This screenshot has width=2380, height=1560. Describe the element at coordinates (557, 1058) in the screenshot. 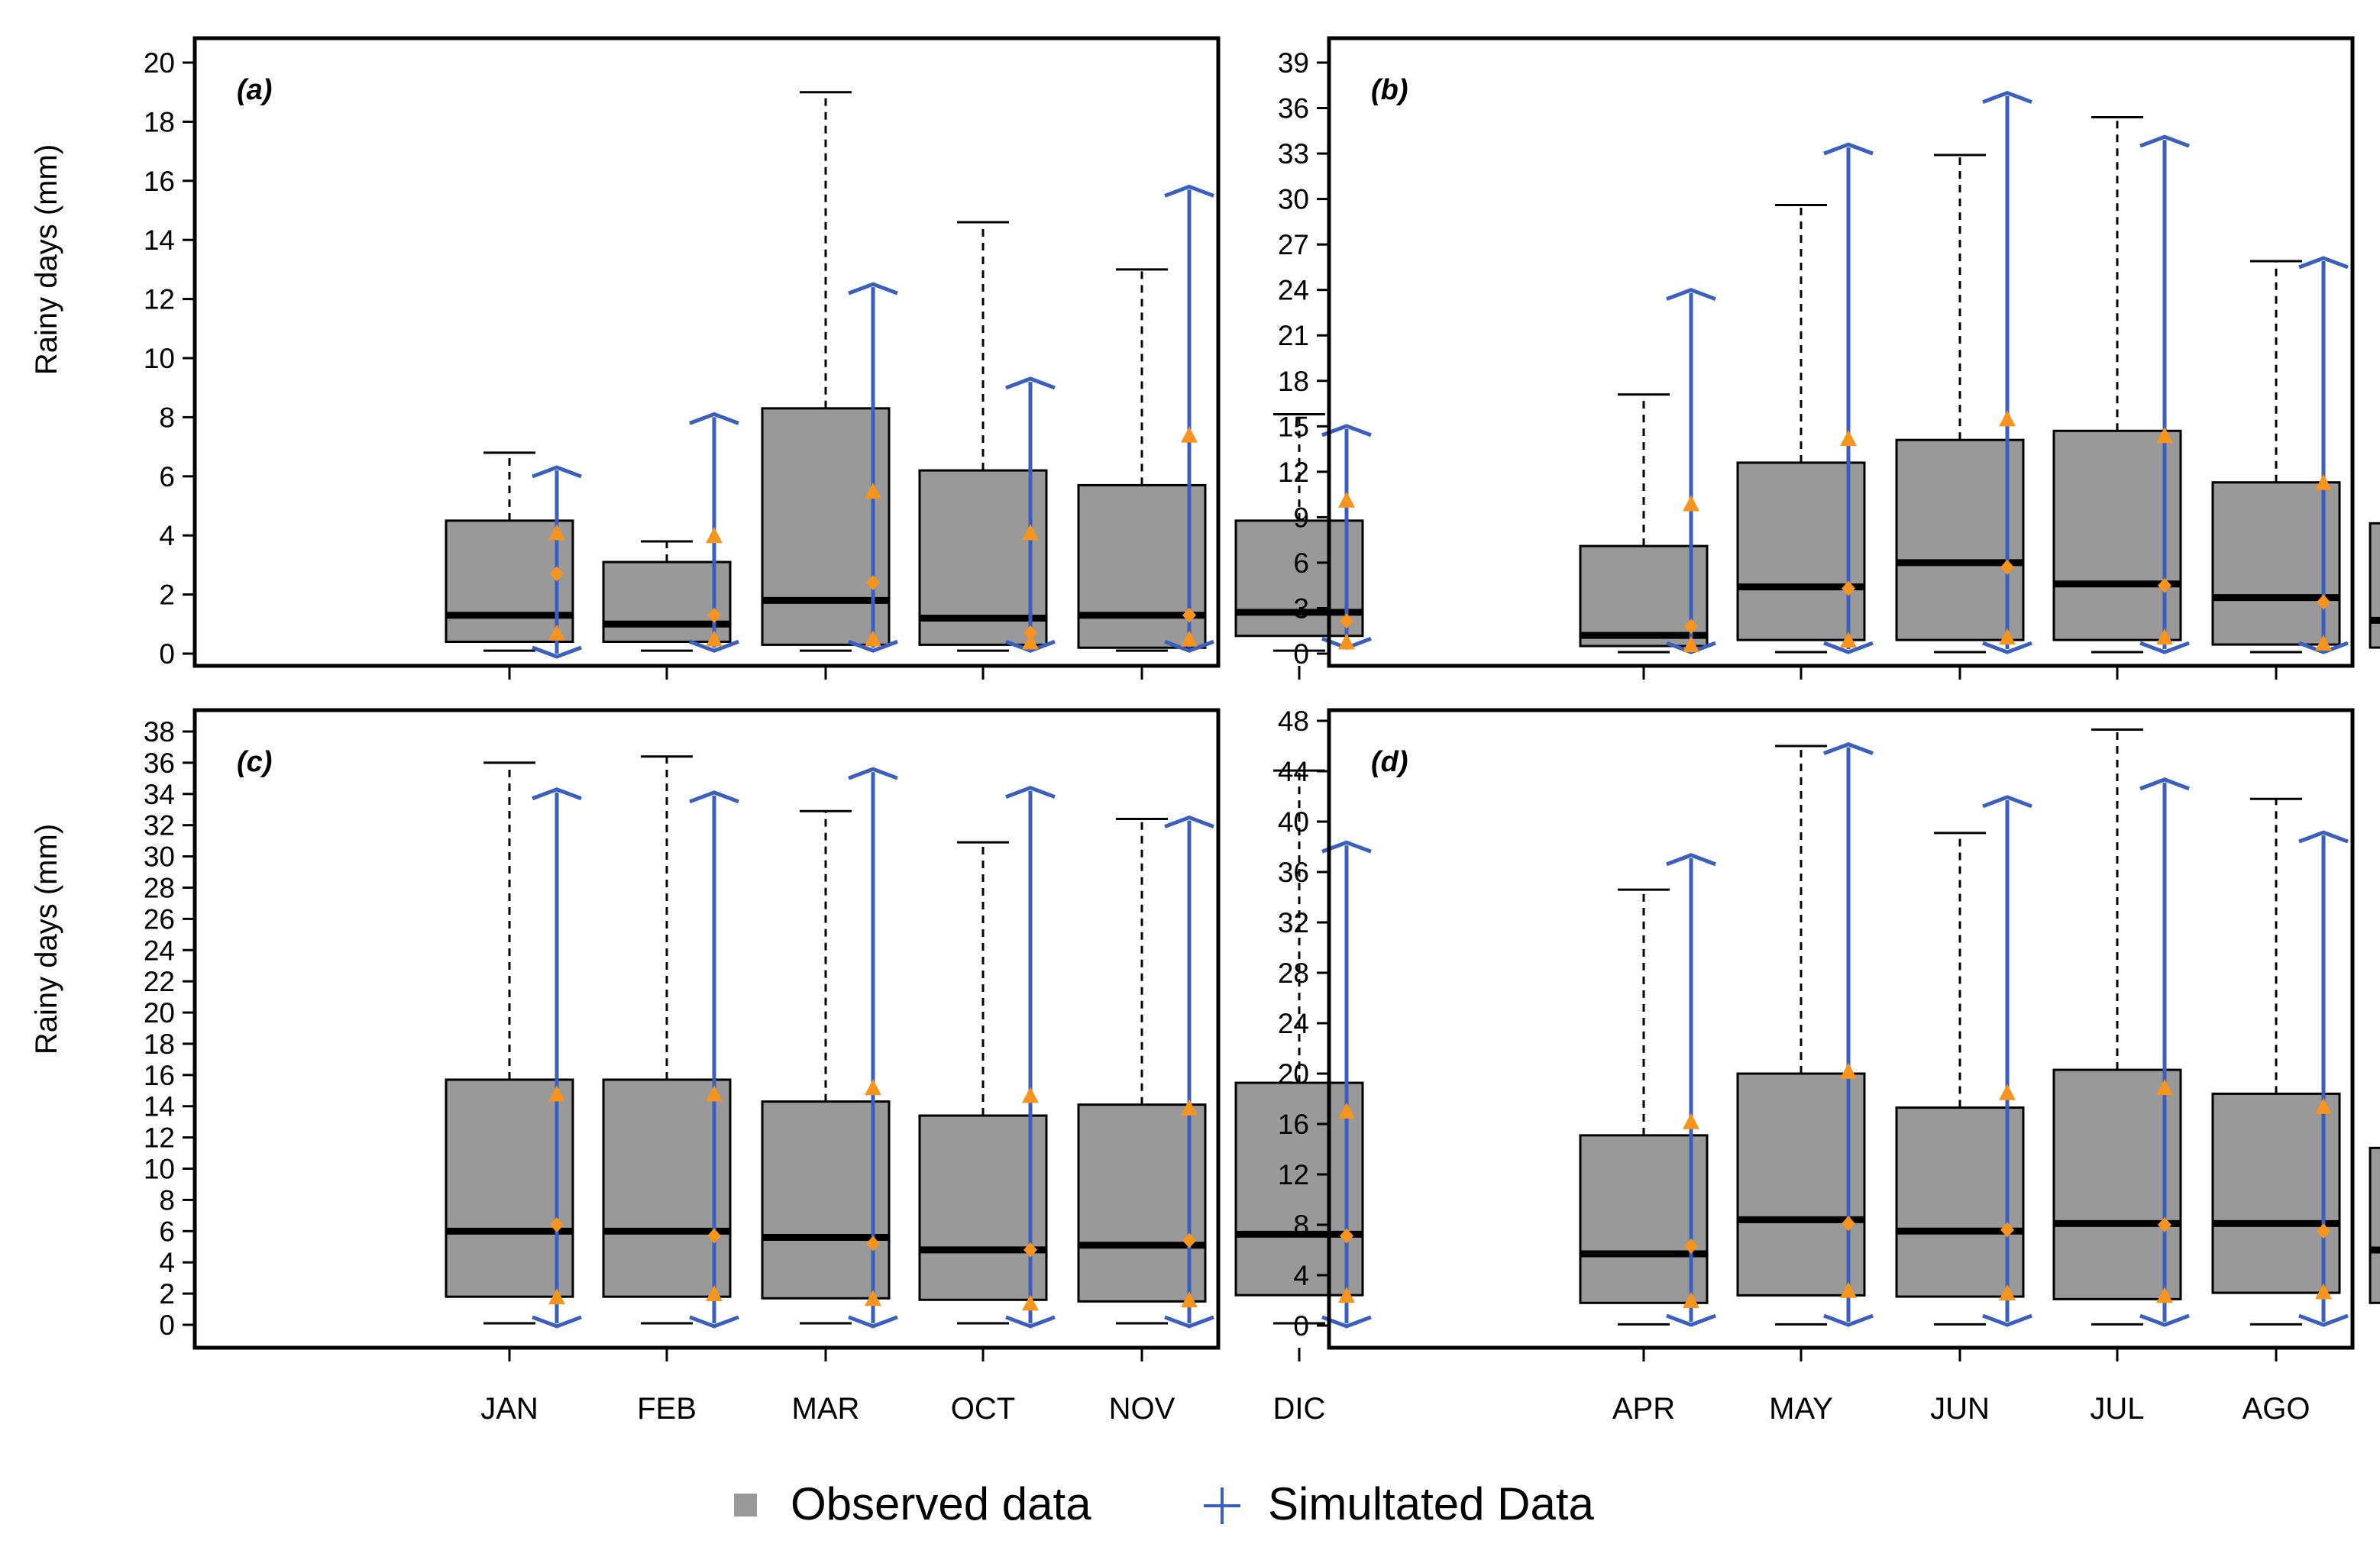

I see `simulated-range-jan` at that location.